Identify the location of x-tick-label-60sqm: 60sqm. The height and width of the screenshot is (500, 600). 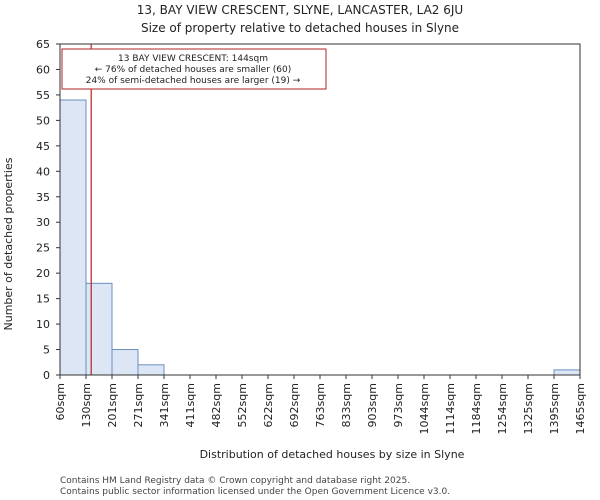
(60, 401).